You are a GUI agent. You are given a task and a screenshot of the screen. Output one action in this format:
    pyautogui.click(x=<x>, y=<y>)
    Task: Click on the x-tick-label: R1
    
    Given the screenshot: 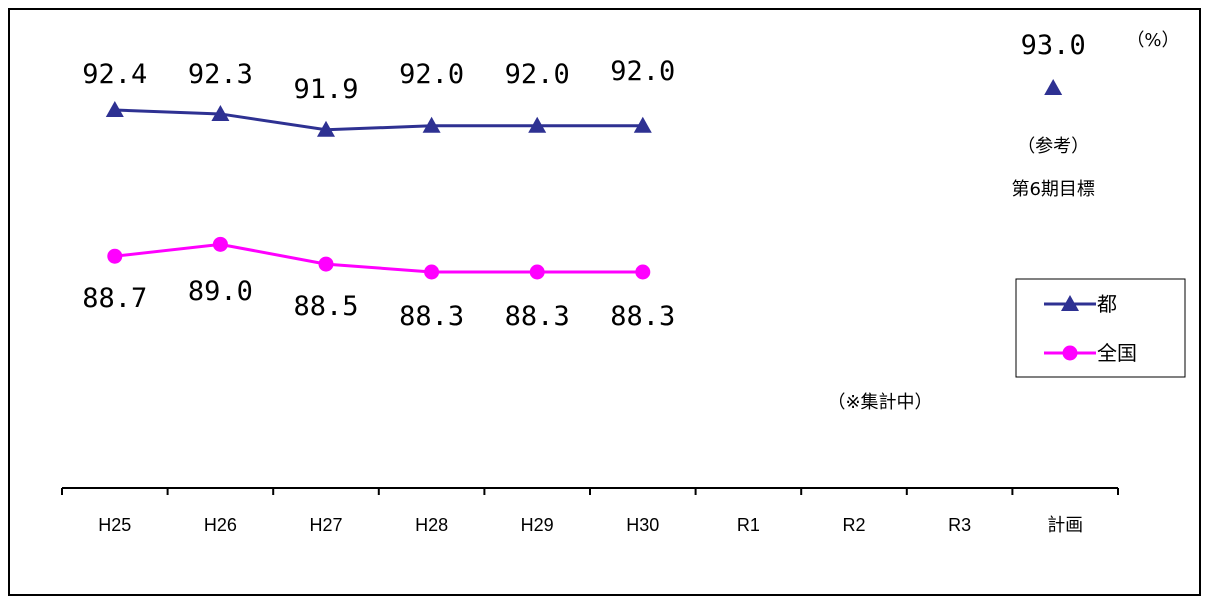 What is the action you would take?
    pyautogui.click(x=748, y=525)
    